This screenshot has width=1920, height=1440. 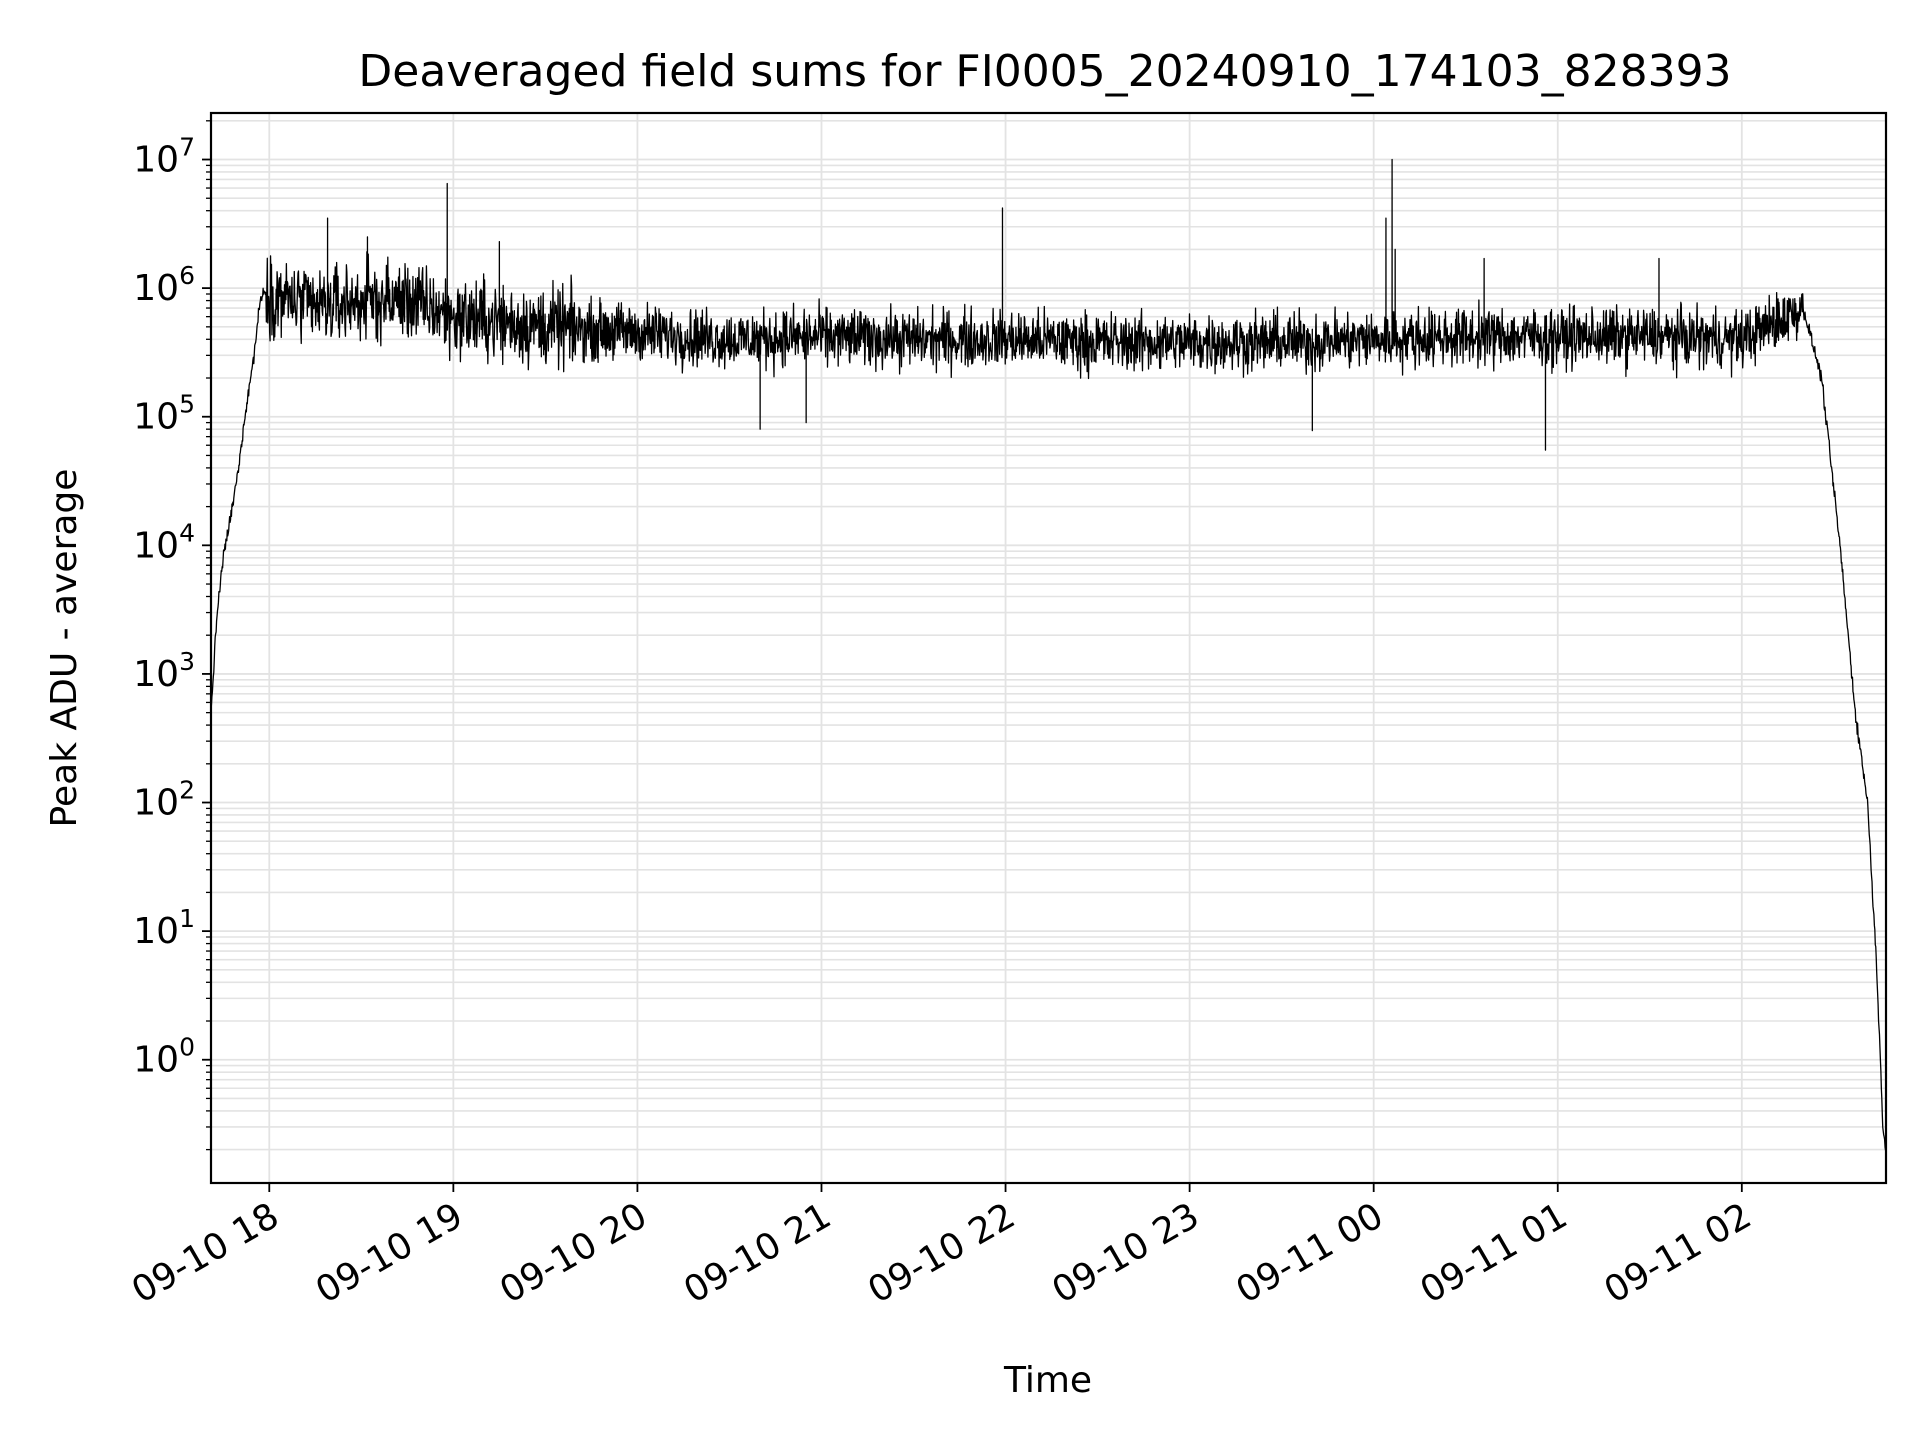 I want to click on x-axis-label: Time, so click(x=1047, y=1380).